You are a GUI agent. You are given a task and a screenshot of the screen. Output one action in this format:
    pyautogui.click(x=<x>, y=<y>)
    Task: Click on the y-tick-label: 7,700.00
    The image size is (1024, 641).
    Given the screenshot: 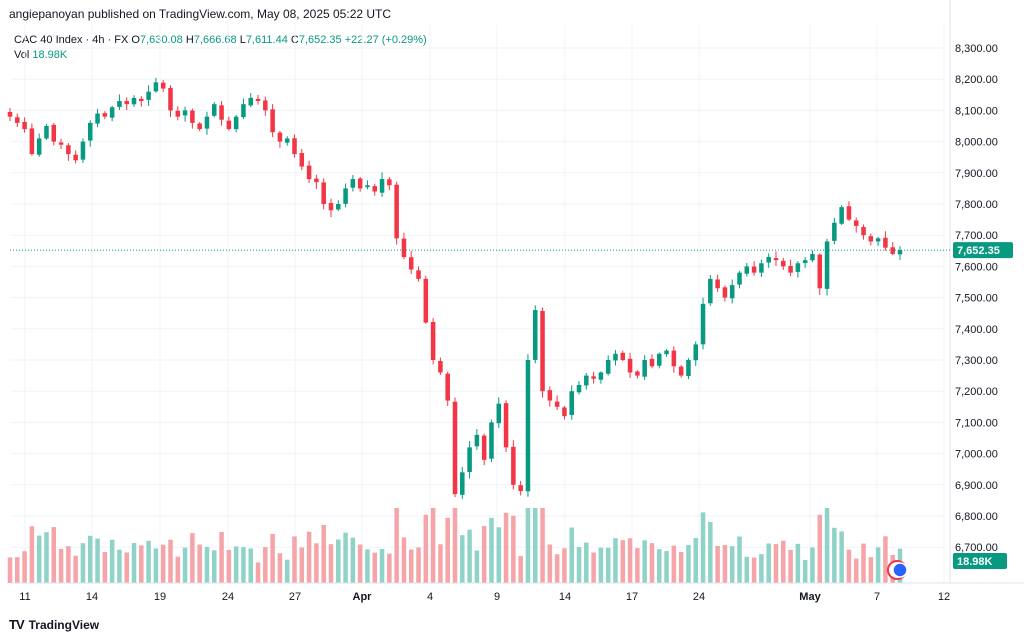 What is the action you would take?
    pyautogui.click(x=976, y=236)
    